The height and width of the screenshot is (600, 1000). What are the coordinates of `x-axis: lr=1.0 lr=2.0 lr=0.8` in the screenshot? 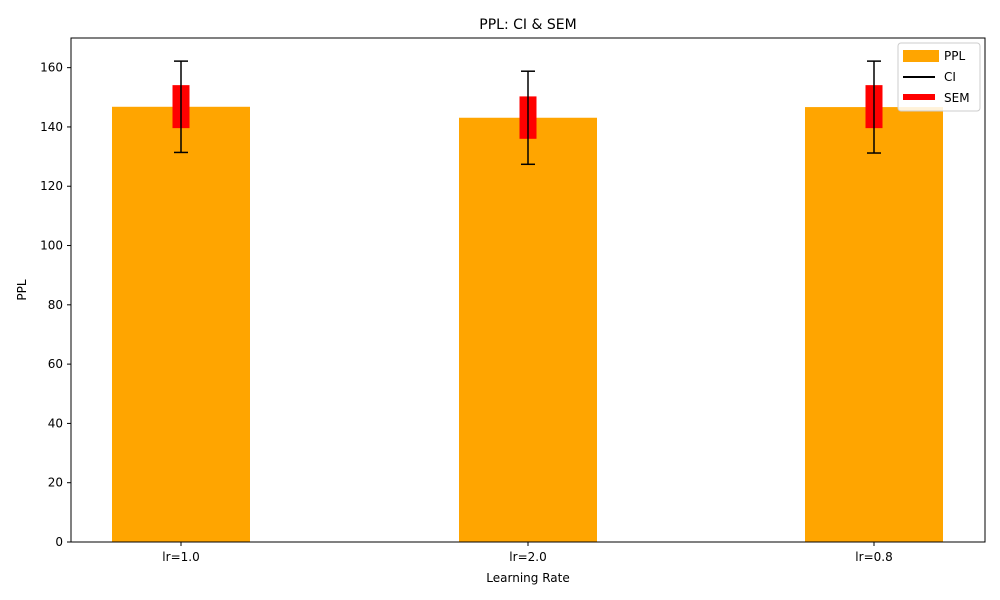 It's located at (527, 553).